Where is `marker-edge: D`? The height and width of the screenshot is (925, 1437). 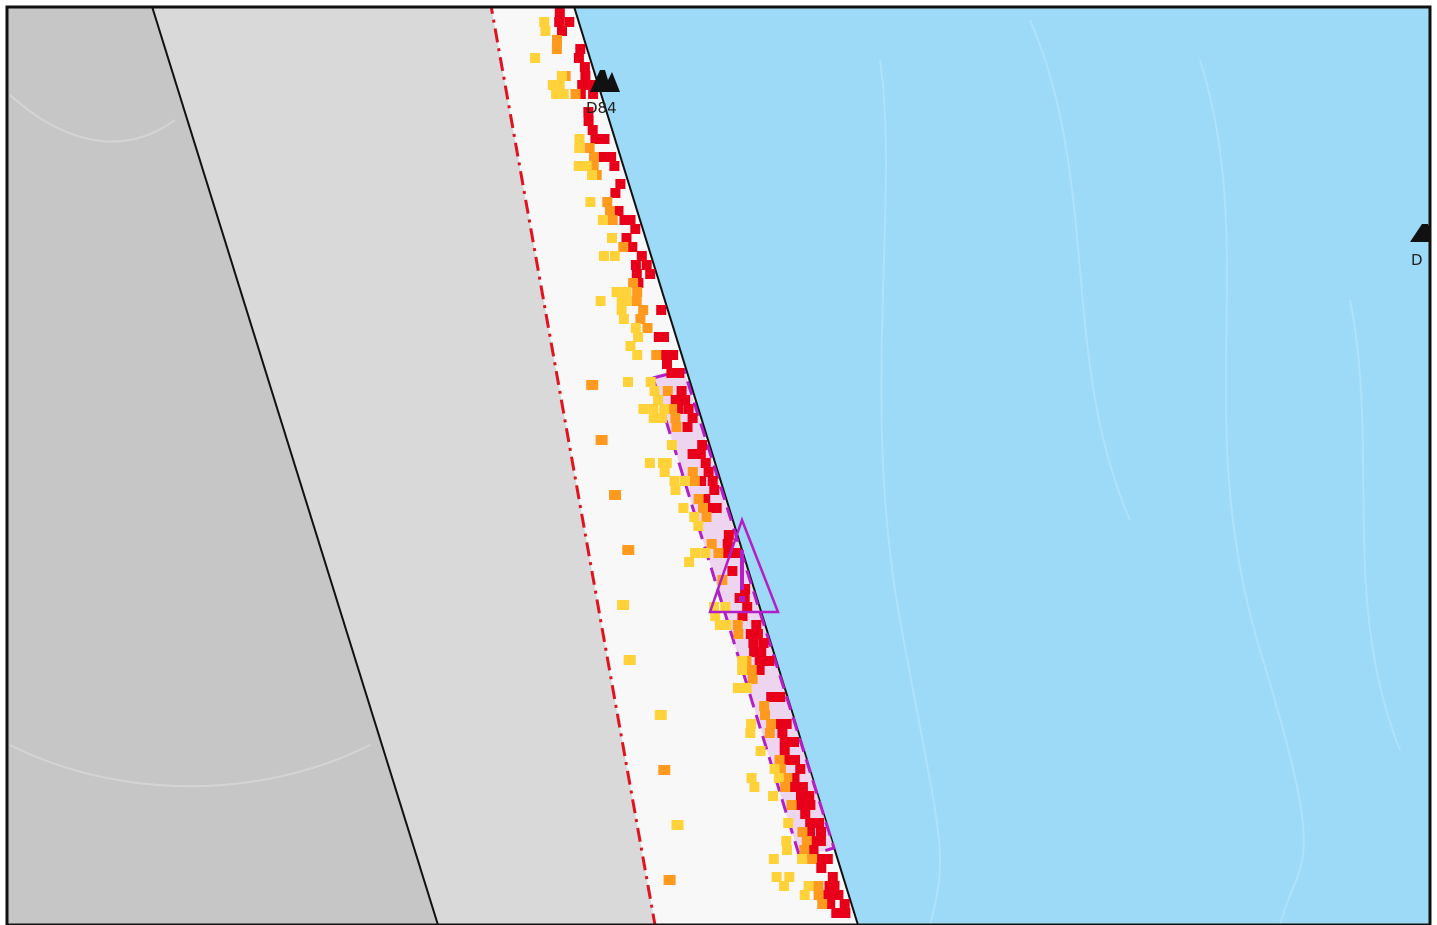
marker-edge: D is located at coordinates (1421, 246).